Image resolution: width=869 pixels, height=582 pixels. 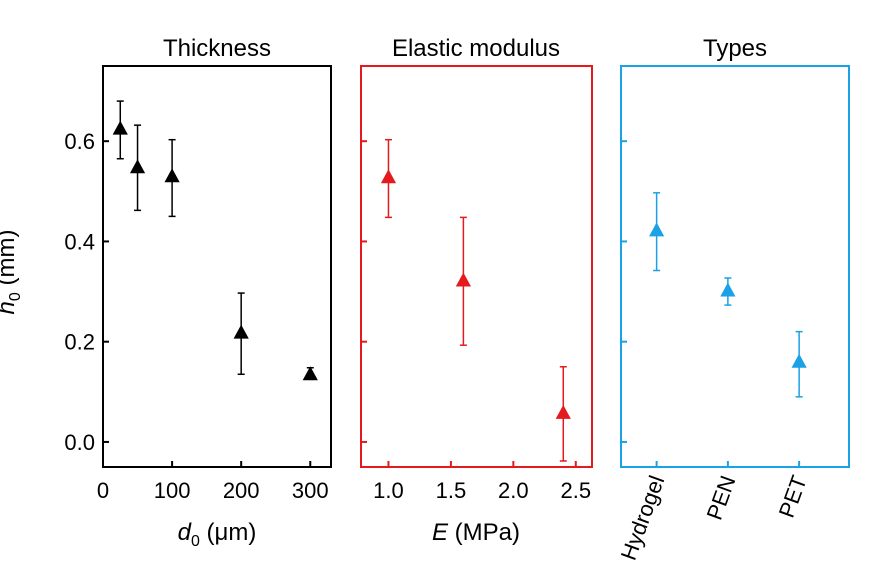 I want to click on x-tick-label: 300, so click(x=310, y=490).